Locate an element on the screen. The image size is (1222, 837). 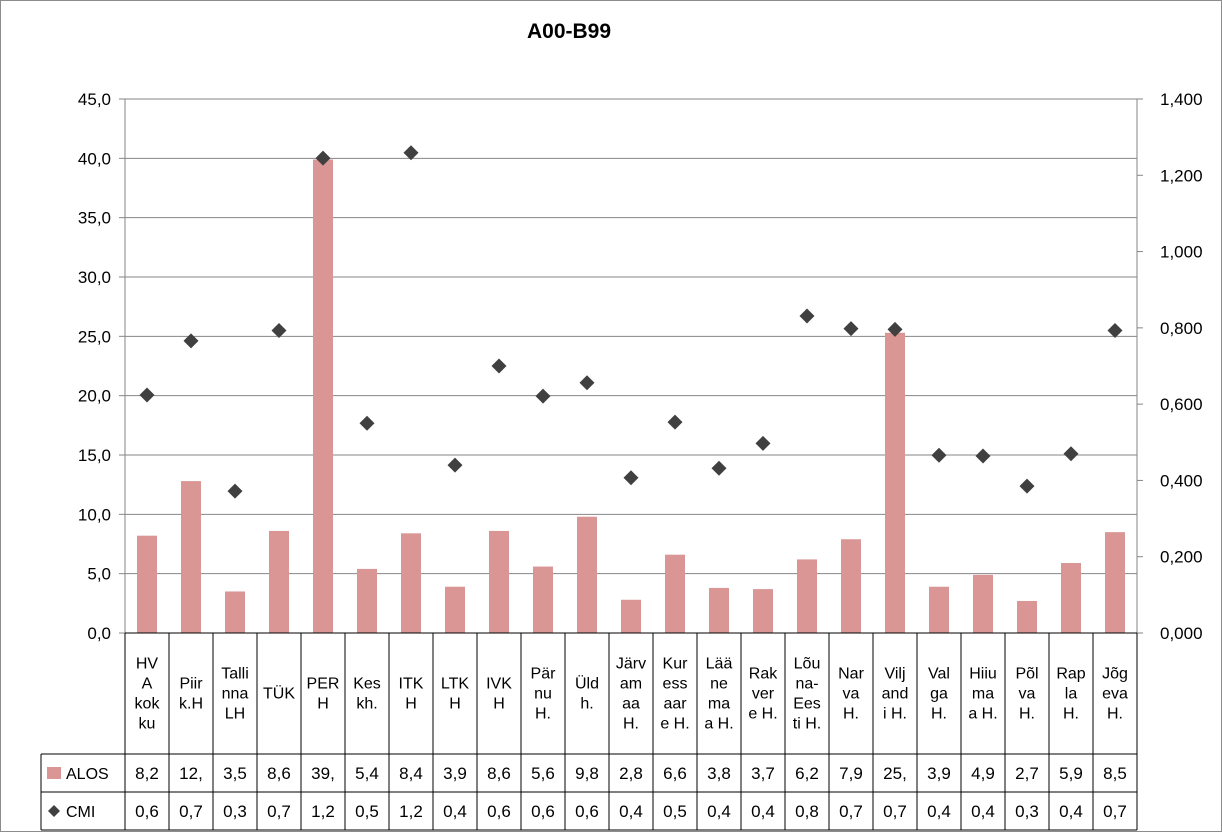
category-label: Talli nna LH is located at coordinates (235, 694).